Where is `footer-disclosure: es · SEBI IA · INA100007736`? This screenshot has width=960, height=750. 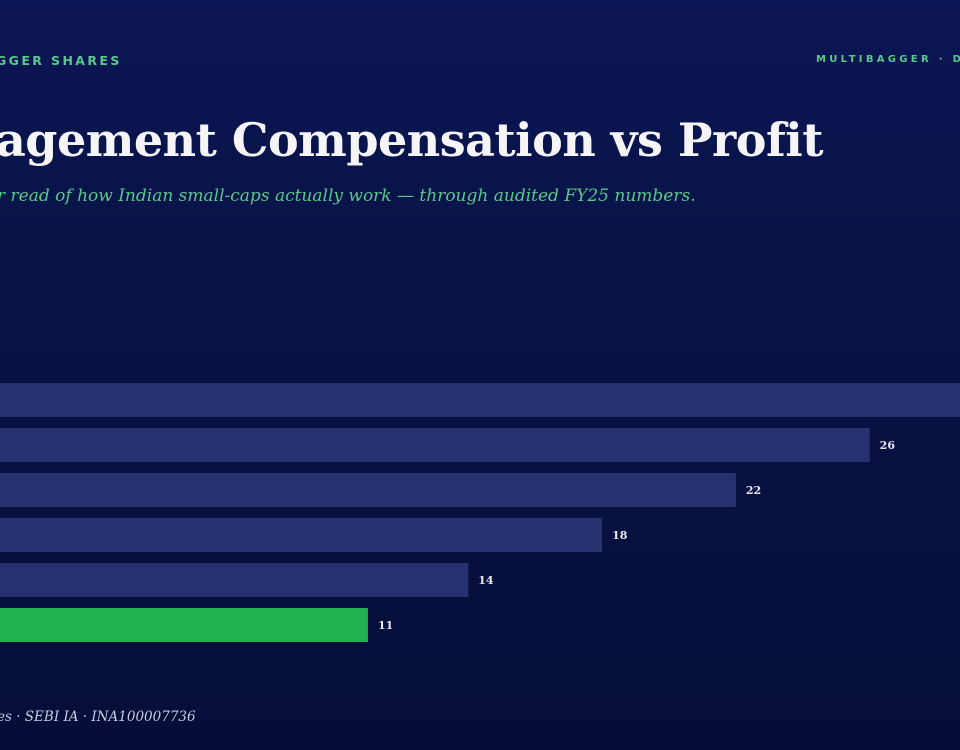 footer-disclosure: es · SEBI IA · INA100007736 is located at coordinates (98, 717).